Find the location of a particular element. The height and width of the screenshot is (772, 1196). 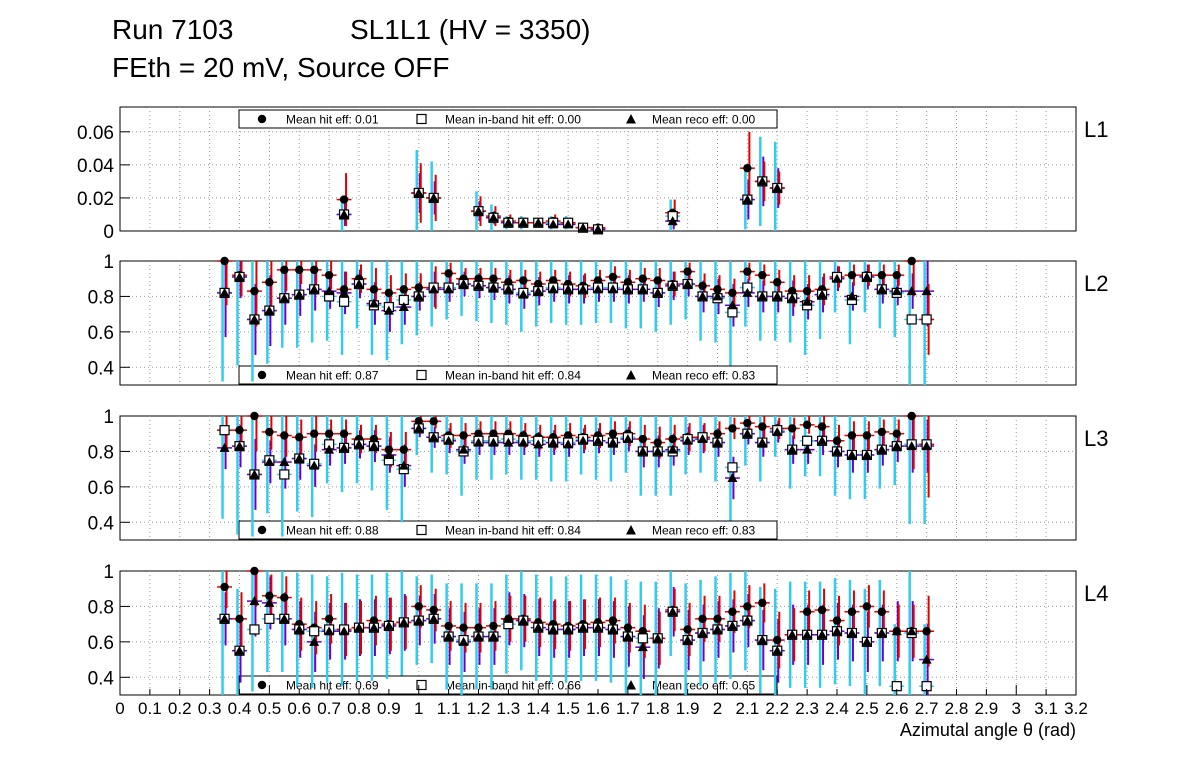

legend-inband-label: Mean in-band hit eff: 0.66 is located at coordinates (513, 686).